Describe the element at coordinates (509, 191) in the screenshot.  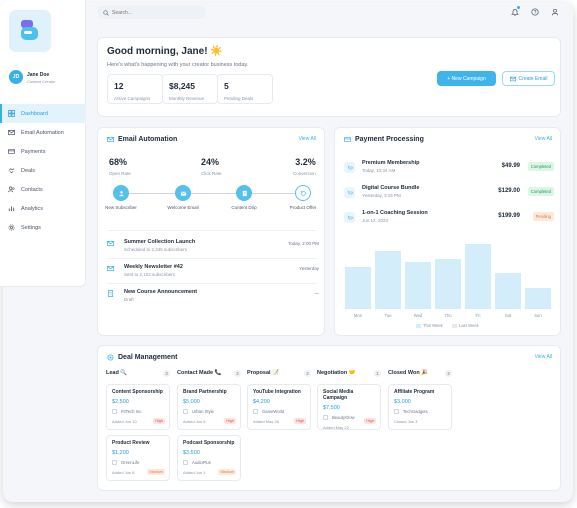
I see `transaction-amount: $129.00` at that location.